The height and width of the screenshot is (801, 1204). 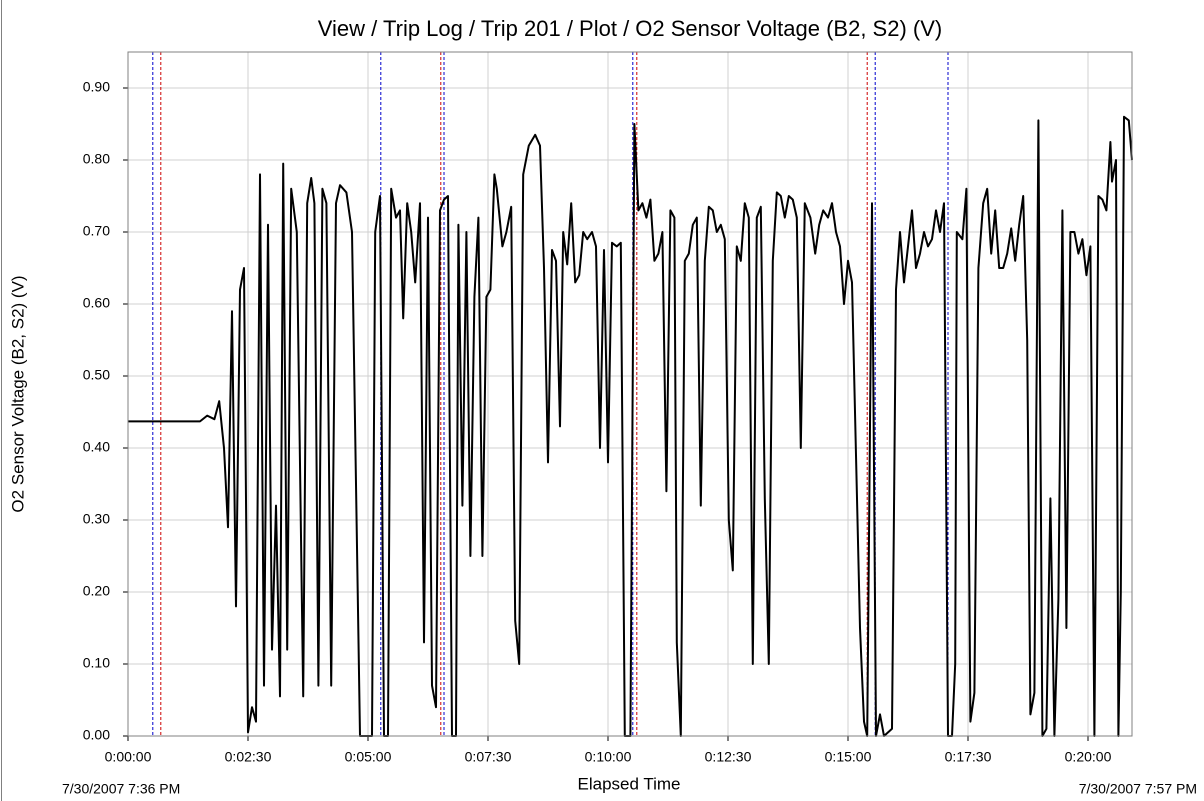 What do you see at coordinates (96, 231) in the screenshot?
I see `y-tick-label: 0.70` at bounding box center [96, 231].